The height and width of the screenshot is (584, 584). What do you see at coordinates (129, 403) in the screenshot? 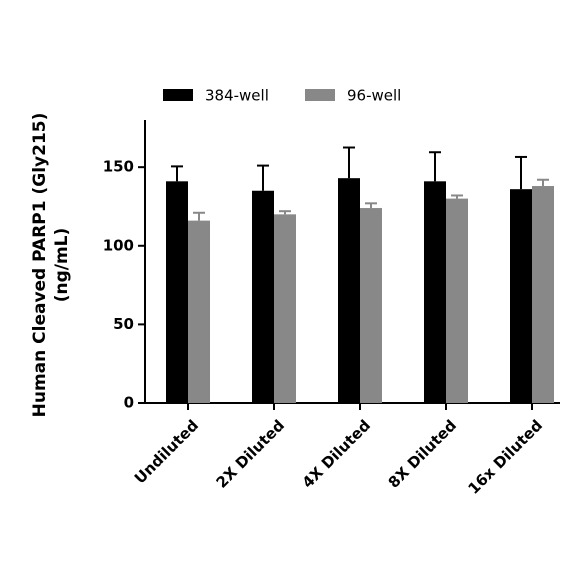
I see `y-tick-label: 0` at bounding box center [129, 403].